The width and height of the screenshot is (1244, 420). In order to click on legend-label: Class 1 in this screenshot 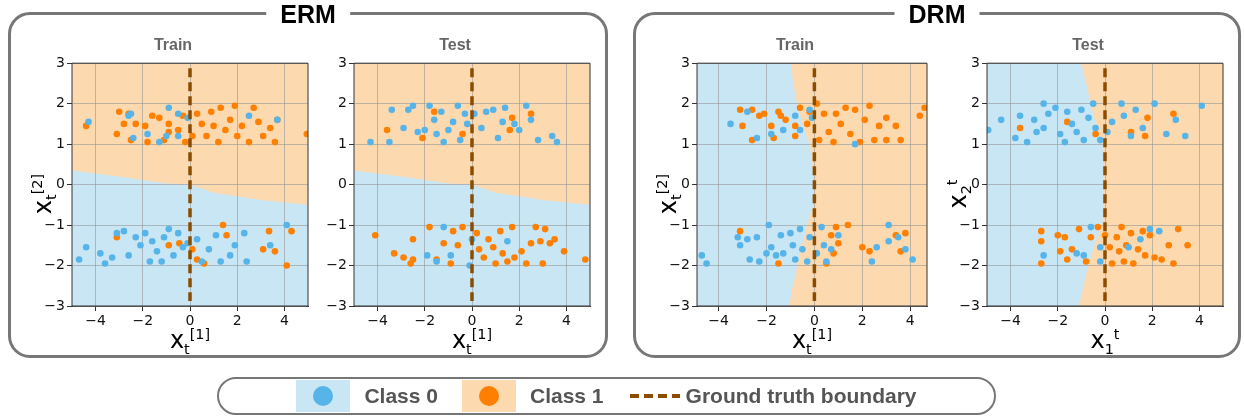, I will do `click(567, 396)`.